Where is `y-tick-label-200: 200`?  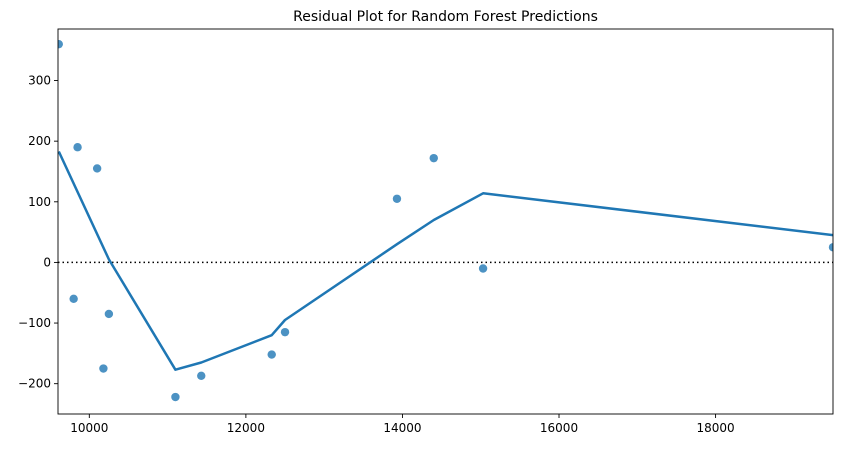 y-tick-label-200: 200 is located at coordinates (39, 141).